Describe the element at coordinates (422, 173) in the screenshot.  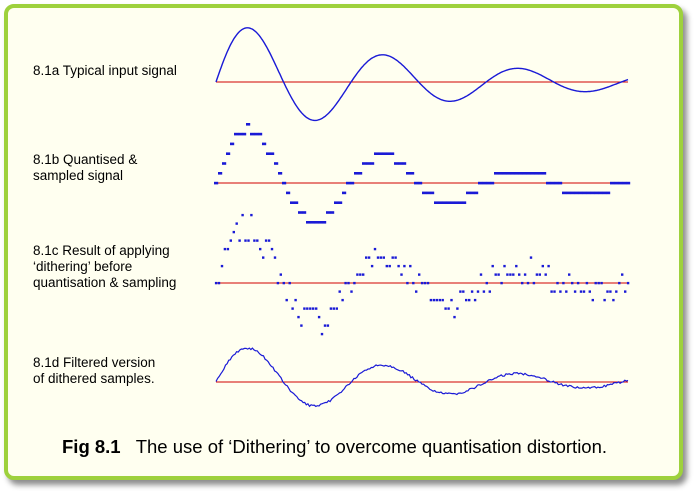
I see `panel-b-plot` at that location.